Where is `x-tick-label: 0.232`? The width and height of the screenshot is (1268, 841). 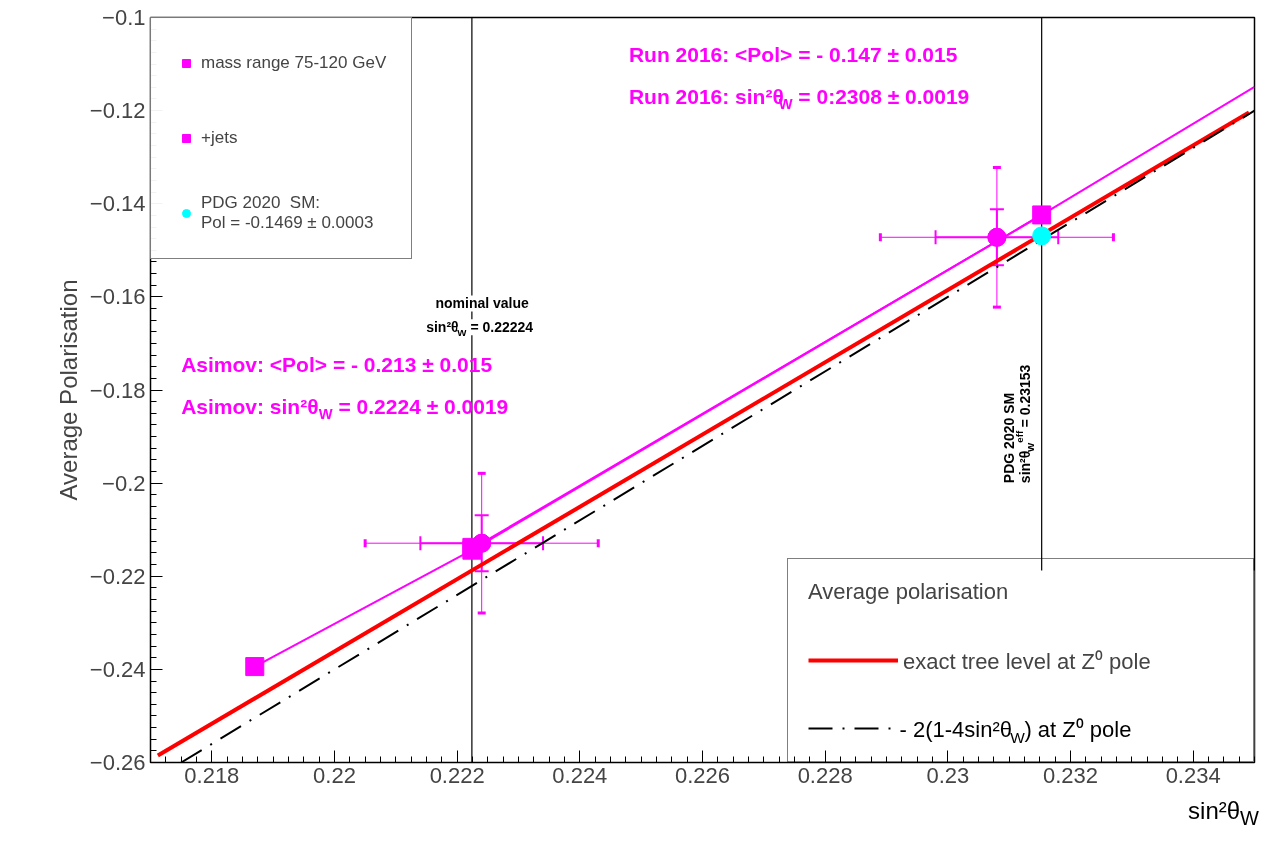 x-tick-label: 0.232 is located at coordinates (1070, 775).